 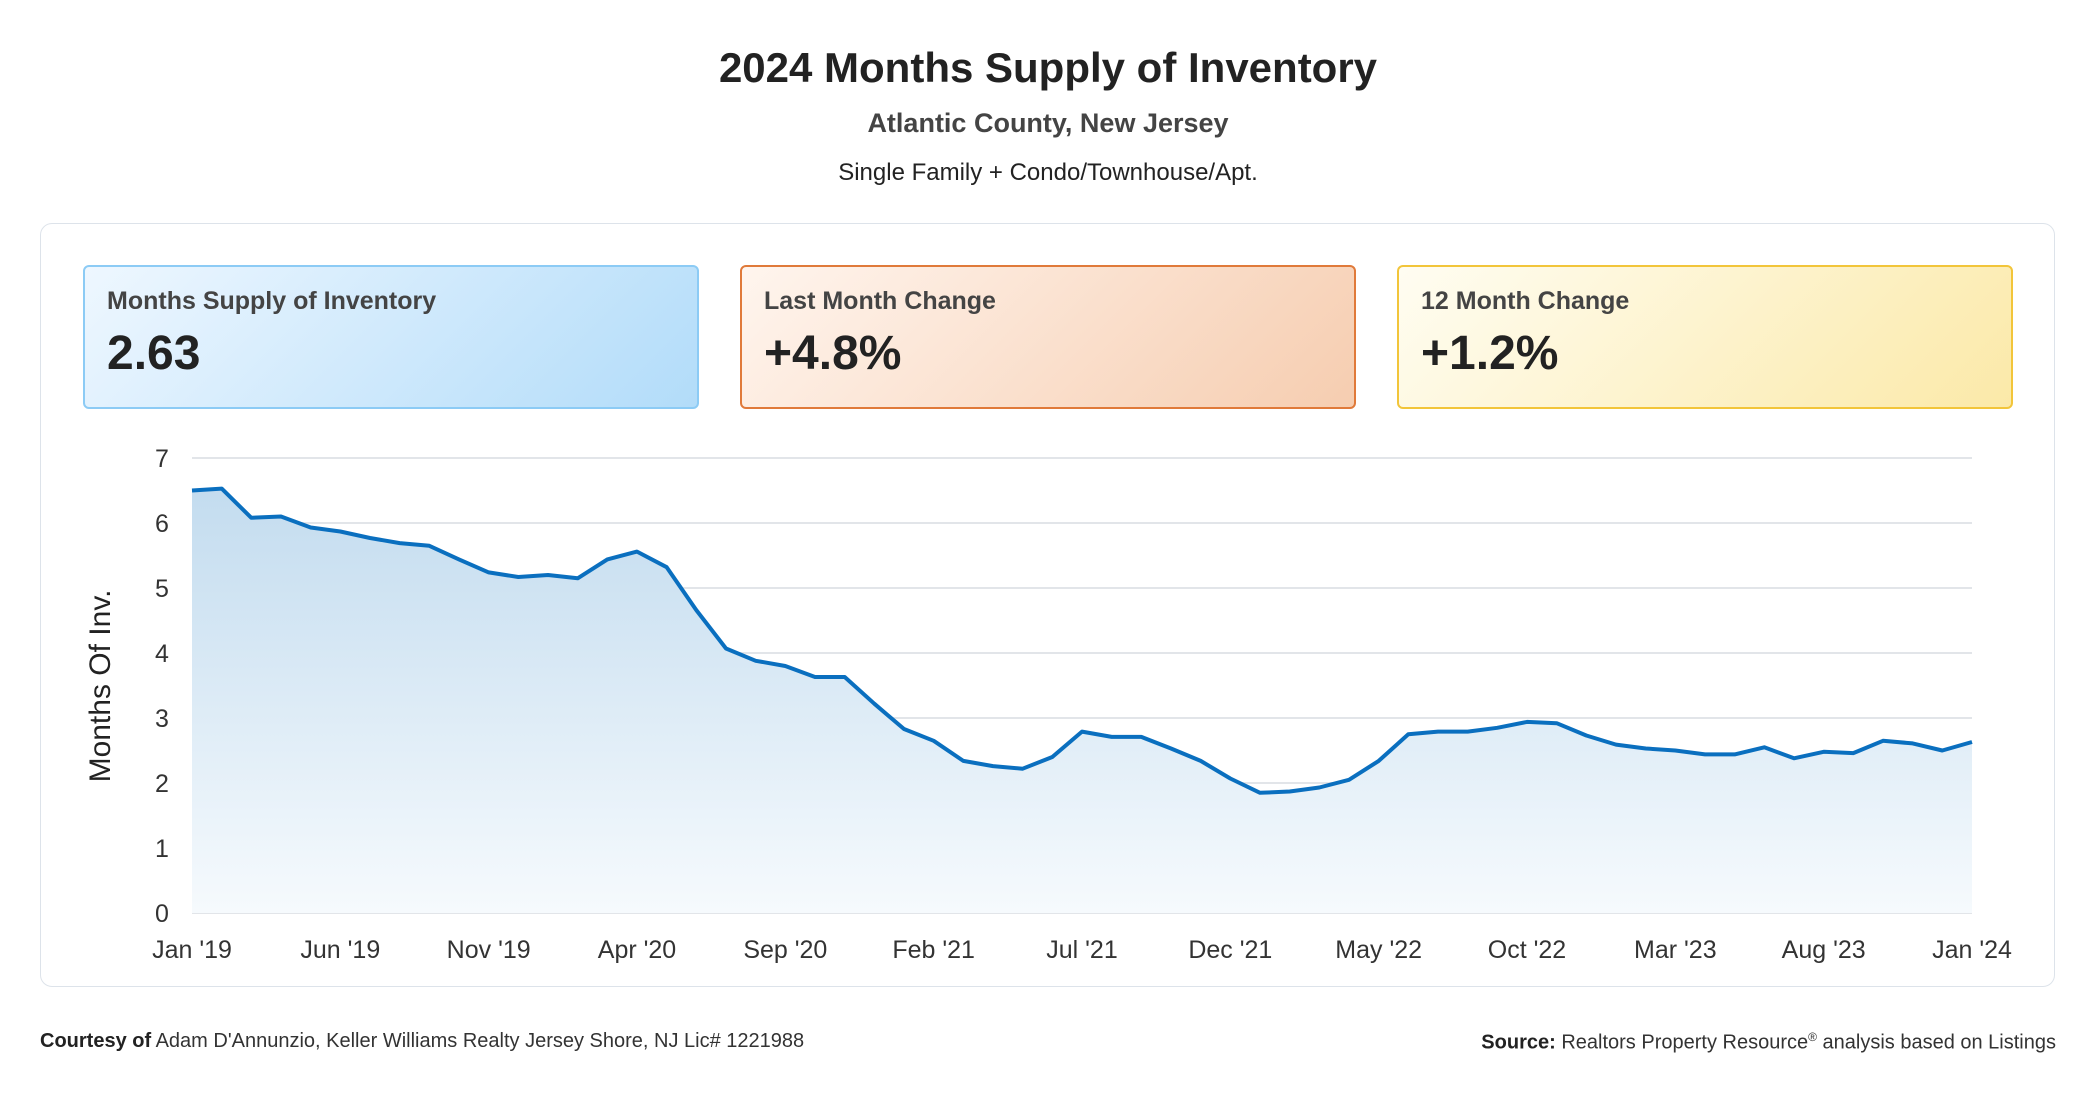 What do you see at coordinates (192, 950) in the screenshot?
I see `x-tick-label: Jan '19` at bounding box center [192, 950].